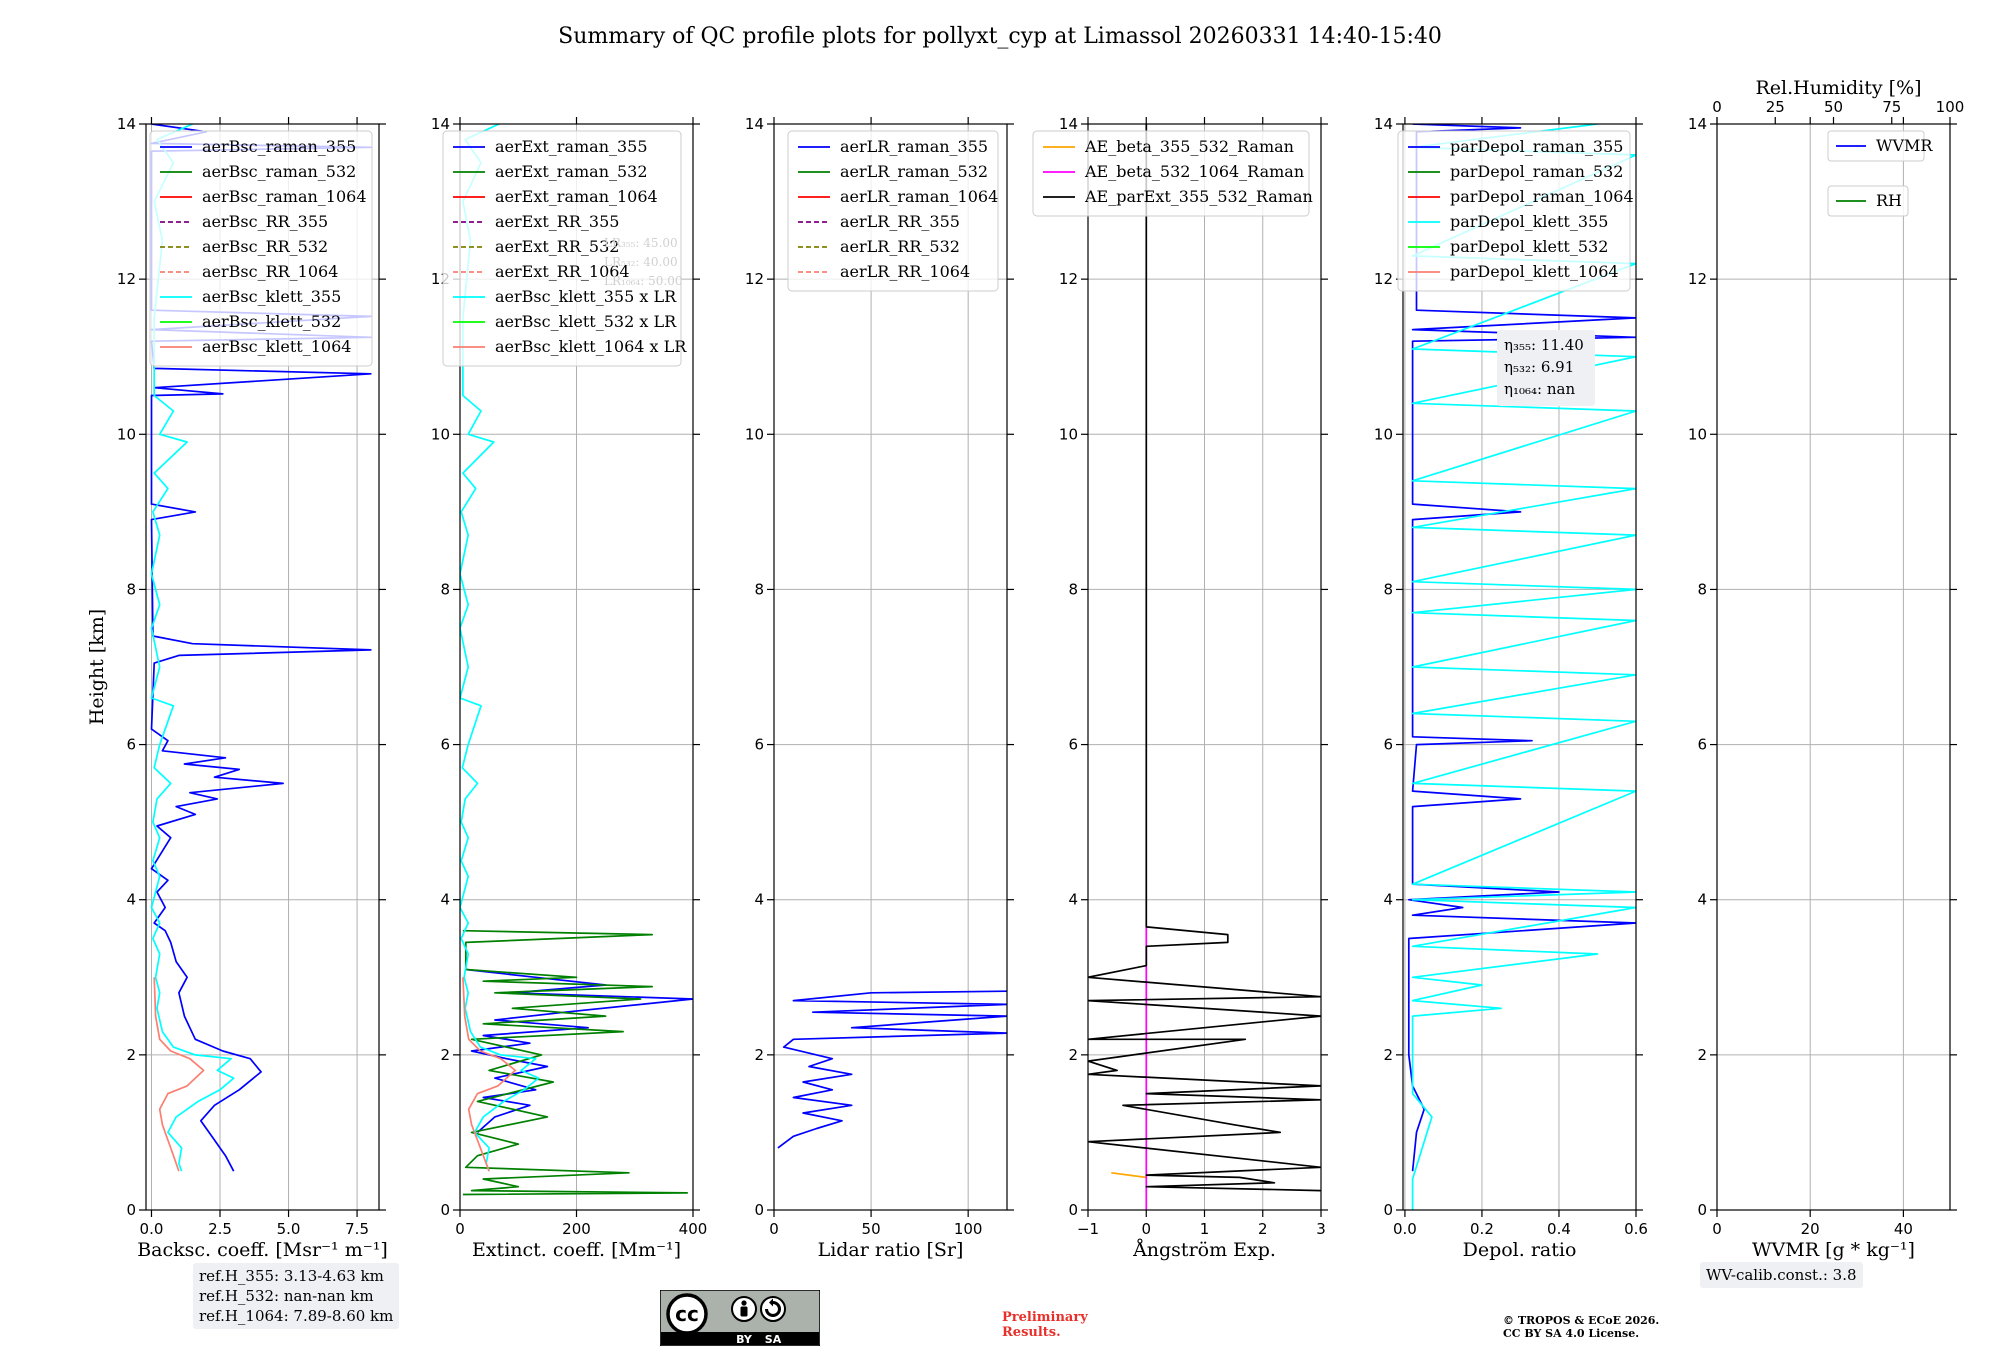 Image resolution: width=2000 pixels, height=1360 pixels. I want to click on svg-text: cc, so click(687, 1314).